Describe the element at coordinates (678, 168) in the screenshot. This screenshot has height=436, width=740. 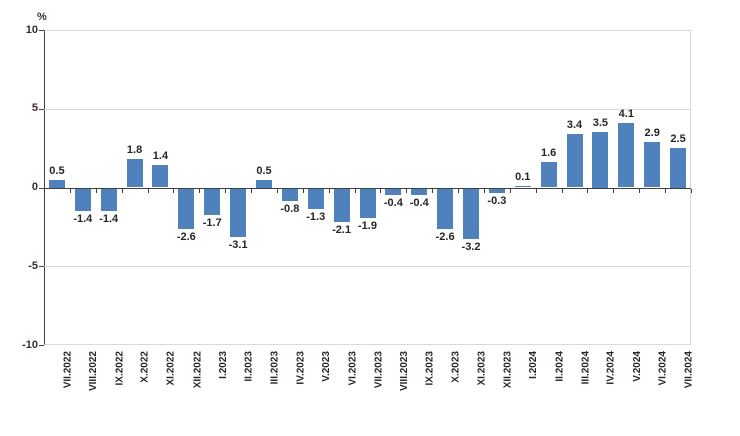
I see `bar-VII.2024` at that location.